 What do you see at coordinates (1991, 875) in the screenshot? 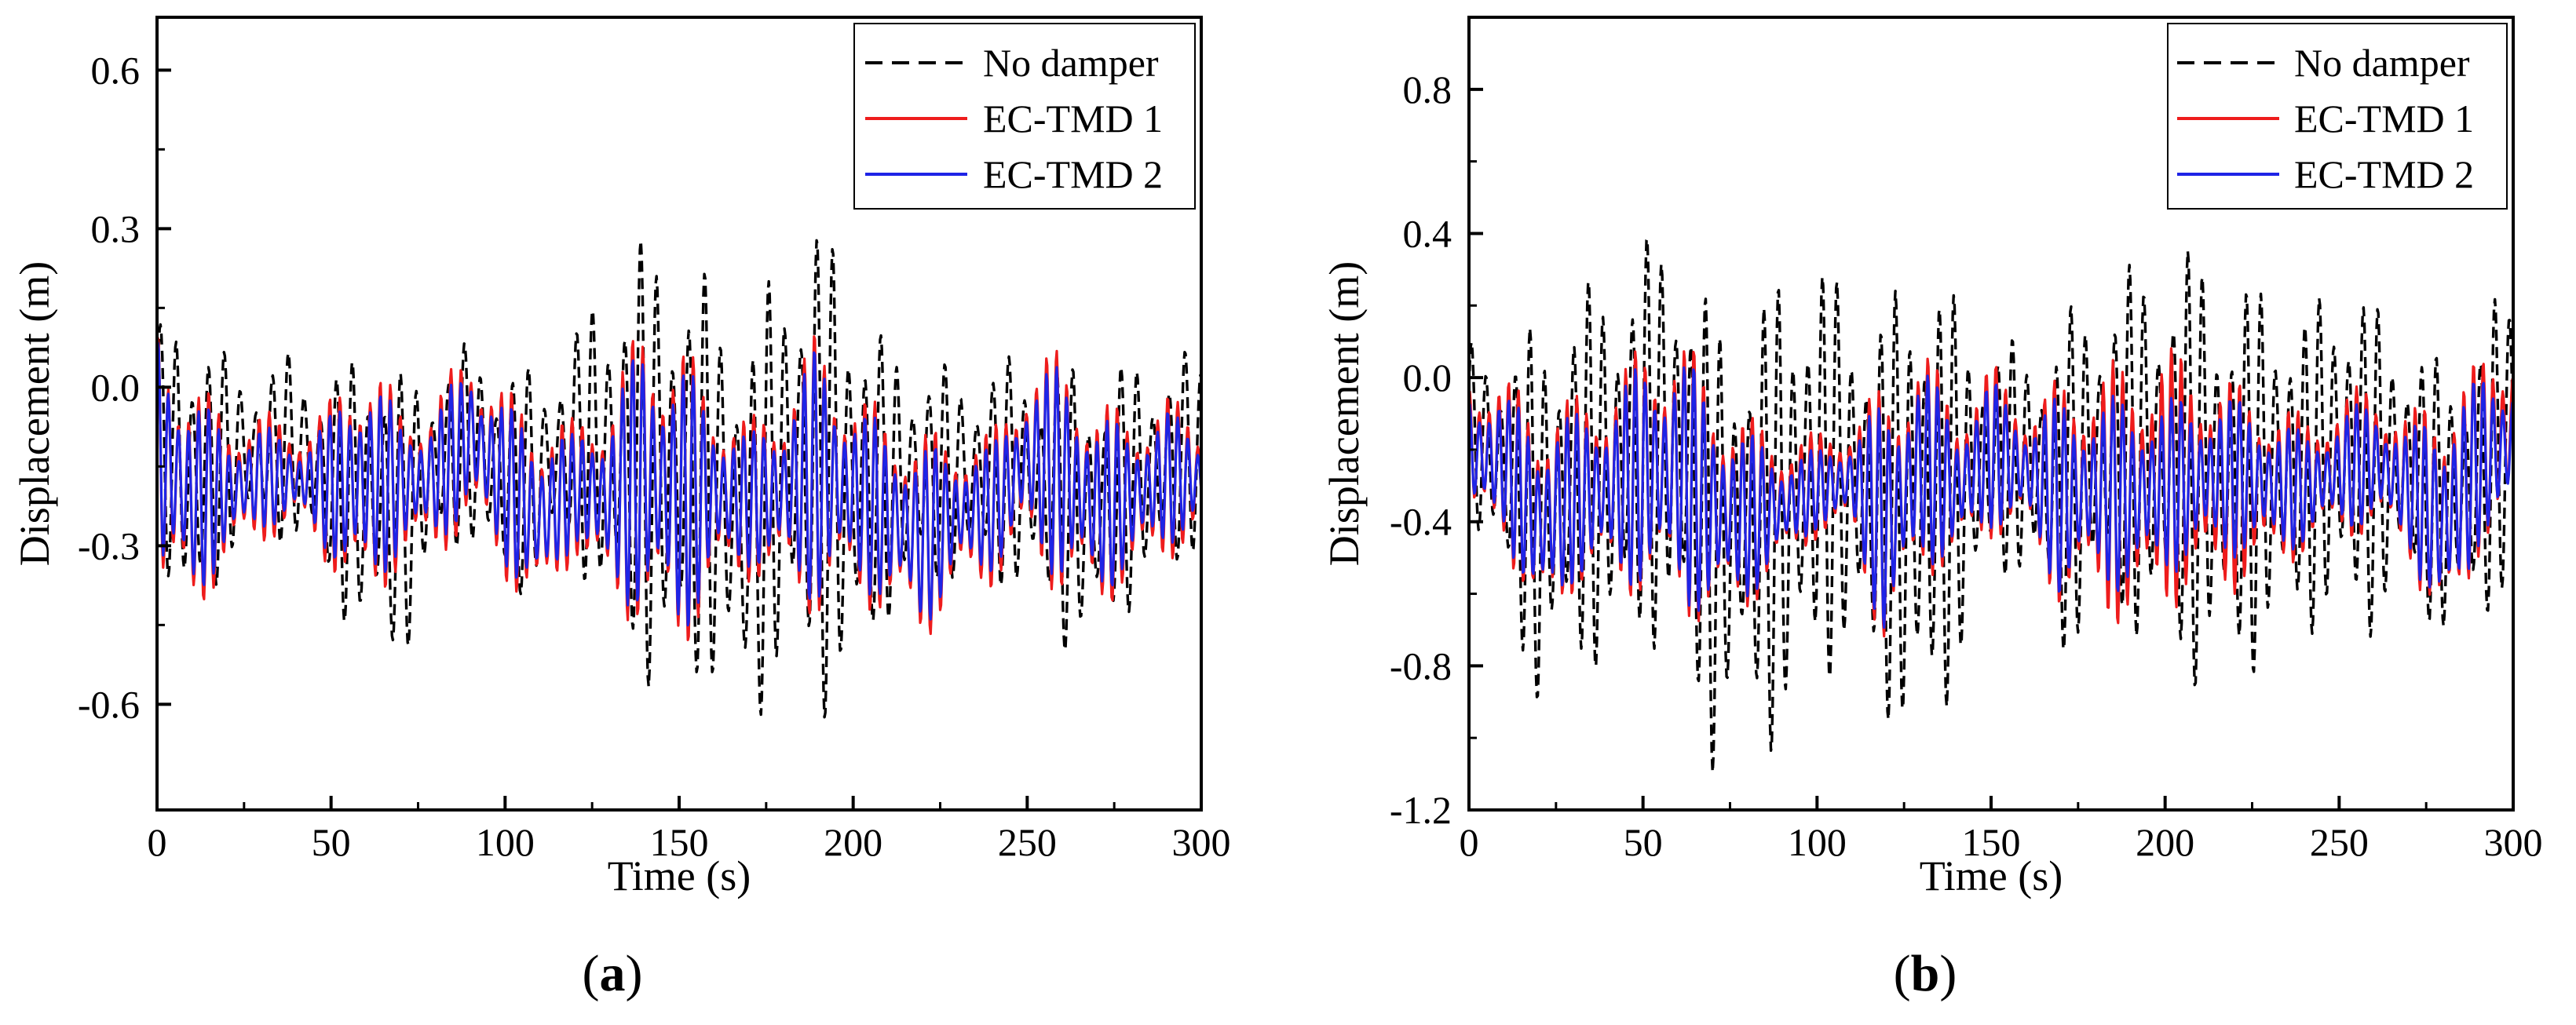
I see `x-axis-title-b: Time (s)` at bounding box center [1991, 875].